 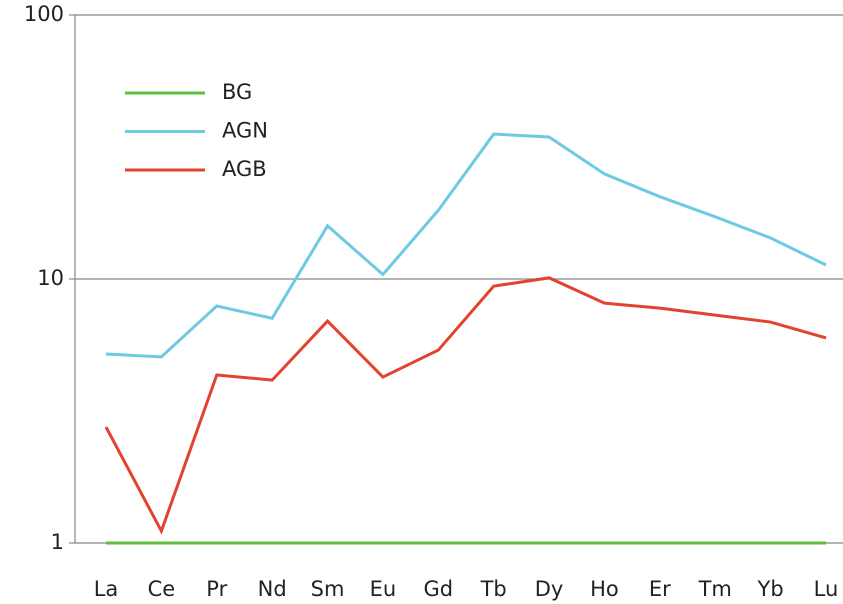 What do you see at coordinates (660, 589) in the screenshot?
I see `x-tick-label: Er` at bounding box center [660, 589].